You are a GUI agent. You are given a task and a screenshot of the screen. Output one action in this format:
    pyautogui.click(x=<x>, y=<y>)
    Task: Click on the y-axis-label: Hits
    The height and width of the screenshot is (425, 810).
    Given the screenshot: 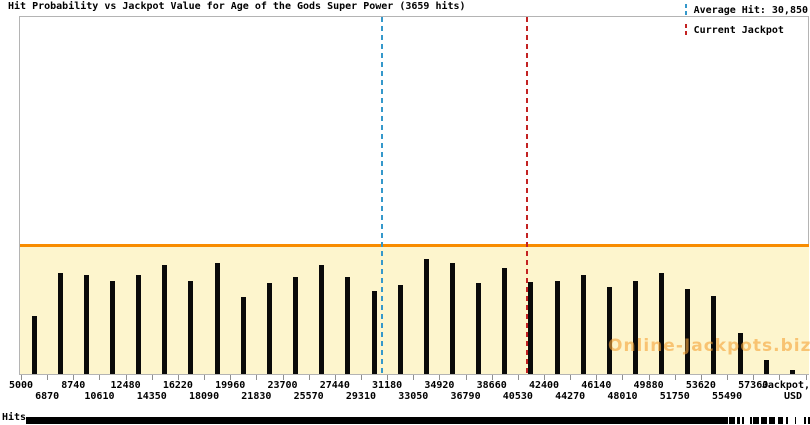 What is the action you would take?
    pyautogui.click(x=14, y=417)
    